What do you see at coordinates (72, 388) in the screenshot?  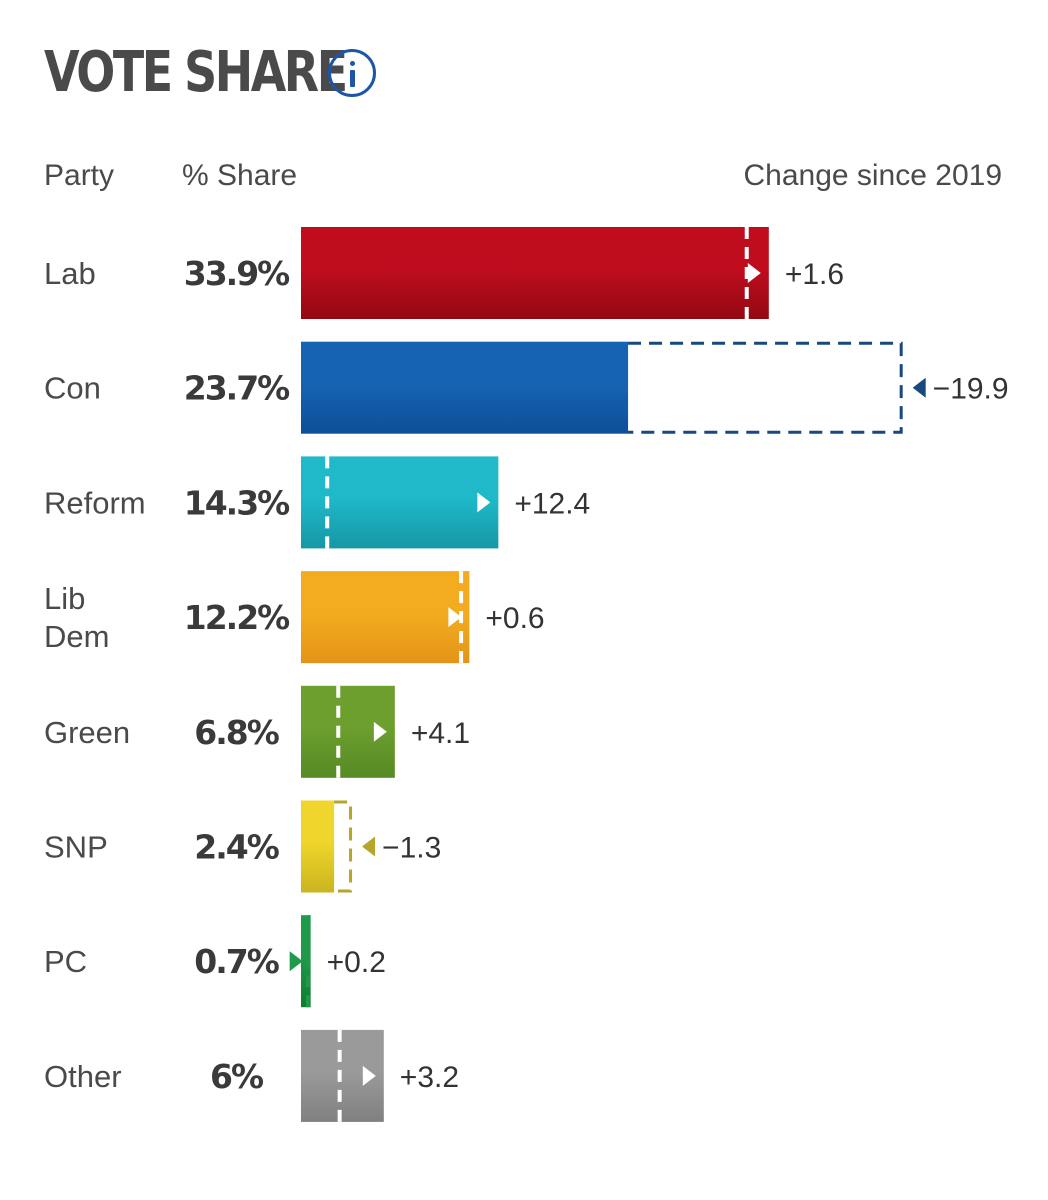 I see `party-label: Con` at bounding box center [72, 388].